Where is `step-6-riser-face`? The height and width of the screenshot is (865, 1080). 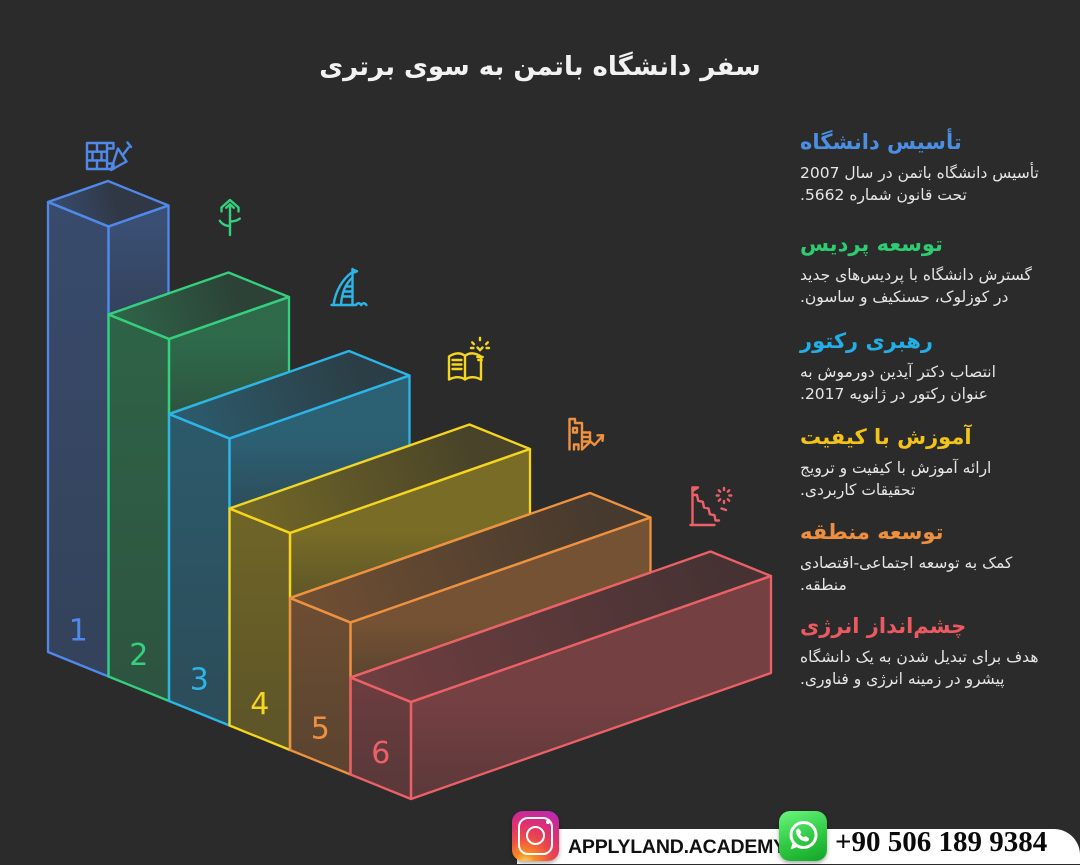
step-6-riser-face is located at coordinates (591, 687).